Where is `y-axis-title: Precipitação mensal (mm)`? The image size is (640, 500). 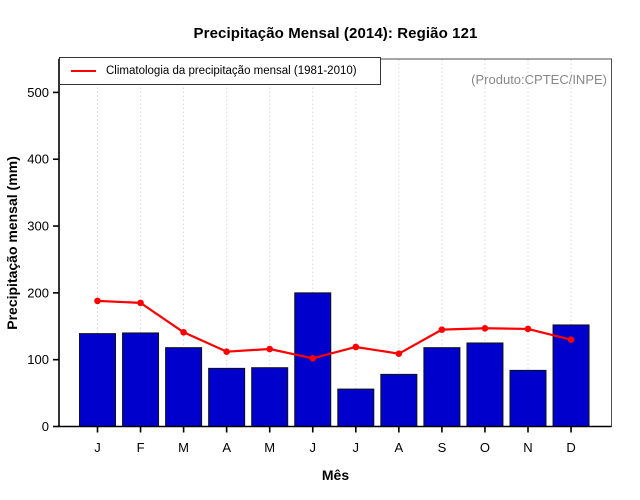 y-axis-title: Precipitação mensal (mm) is located at coordinates (12, 243).